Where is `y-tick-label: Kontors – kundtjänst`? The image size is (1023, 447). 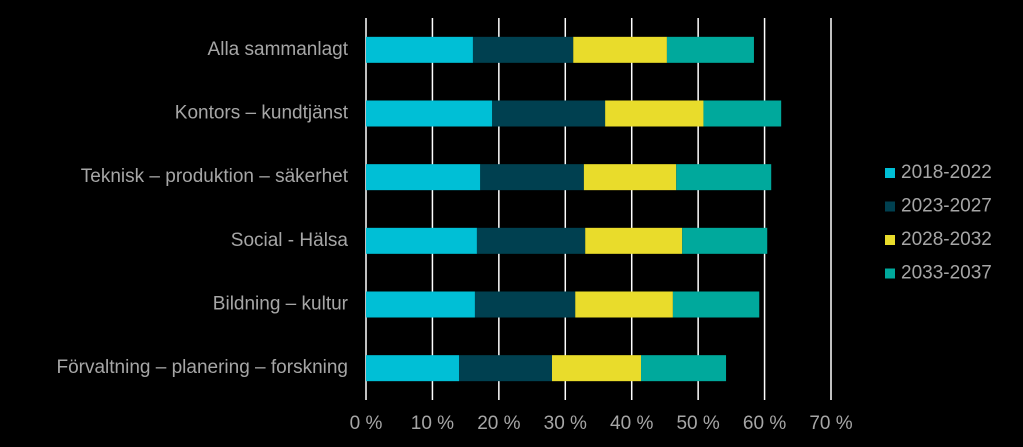
y-tick-label: Kontors – kundtjänst is located at coordinates (262, 113).